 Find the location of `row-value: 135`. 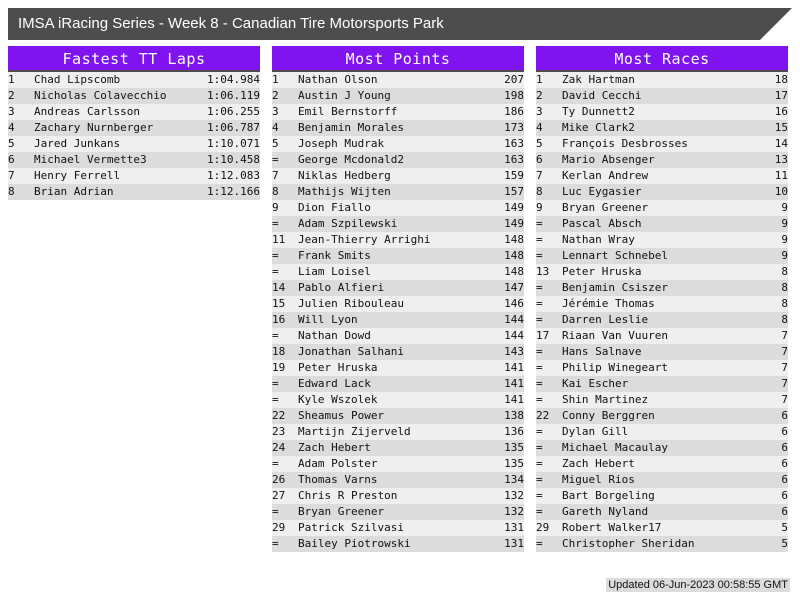

row-value: 135 is located at coordinates (514, 463).